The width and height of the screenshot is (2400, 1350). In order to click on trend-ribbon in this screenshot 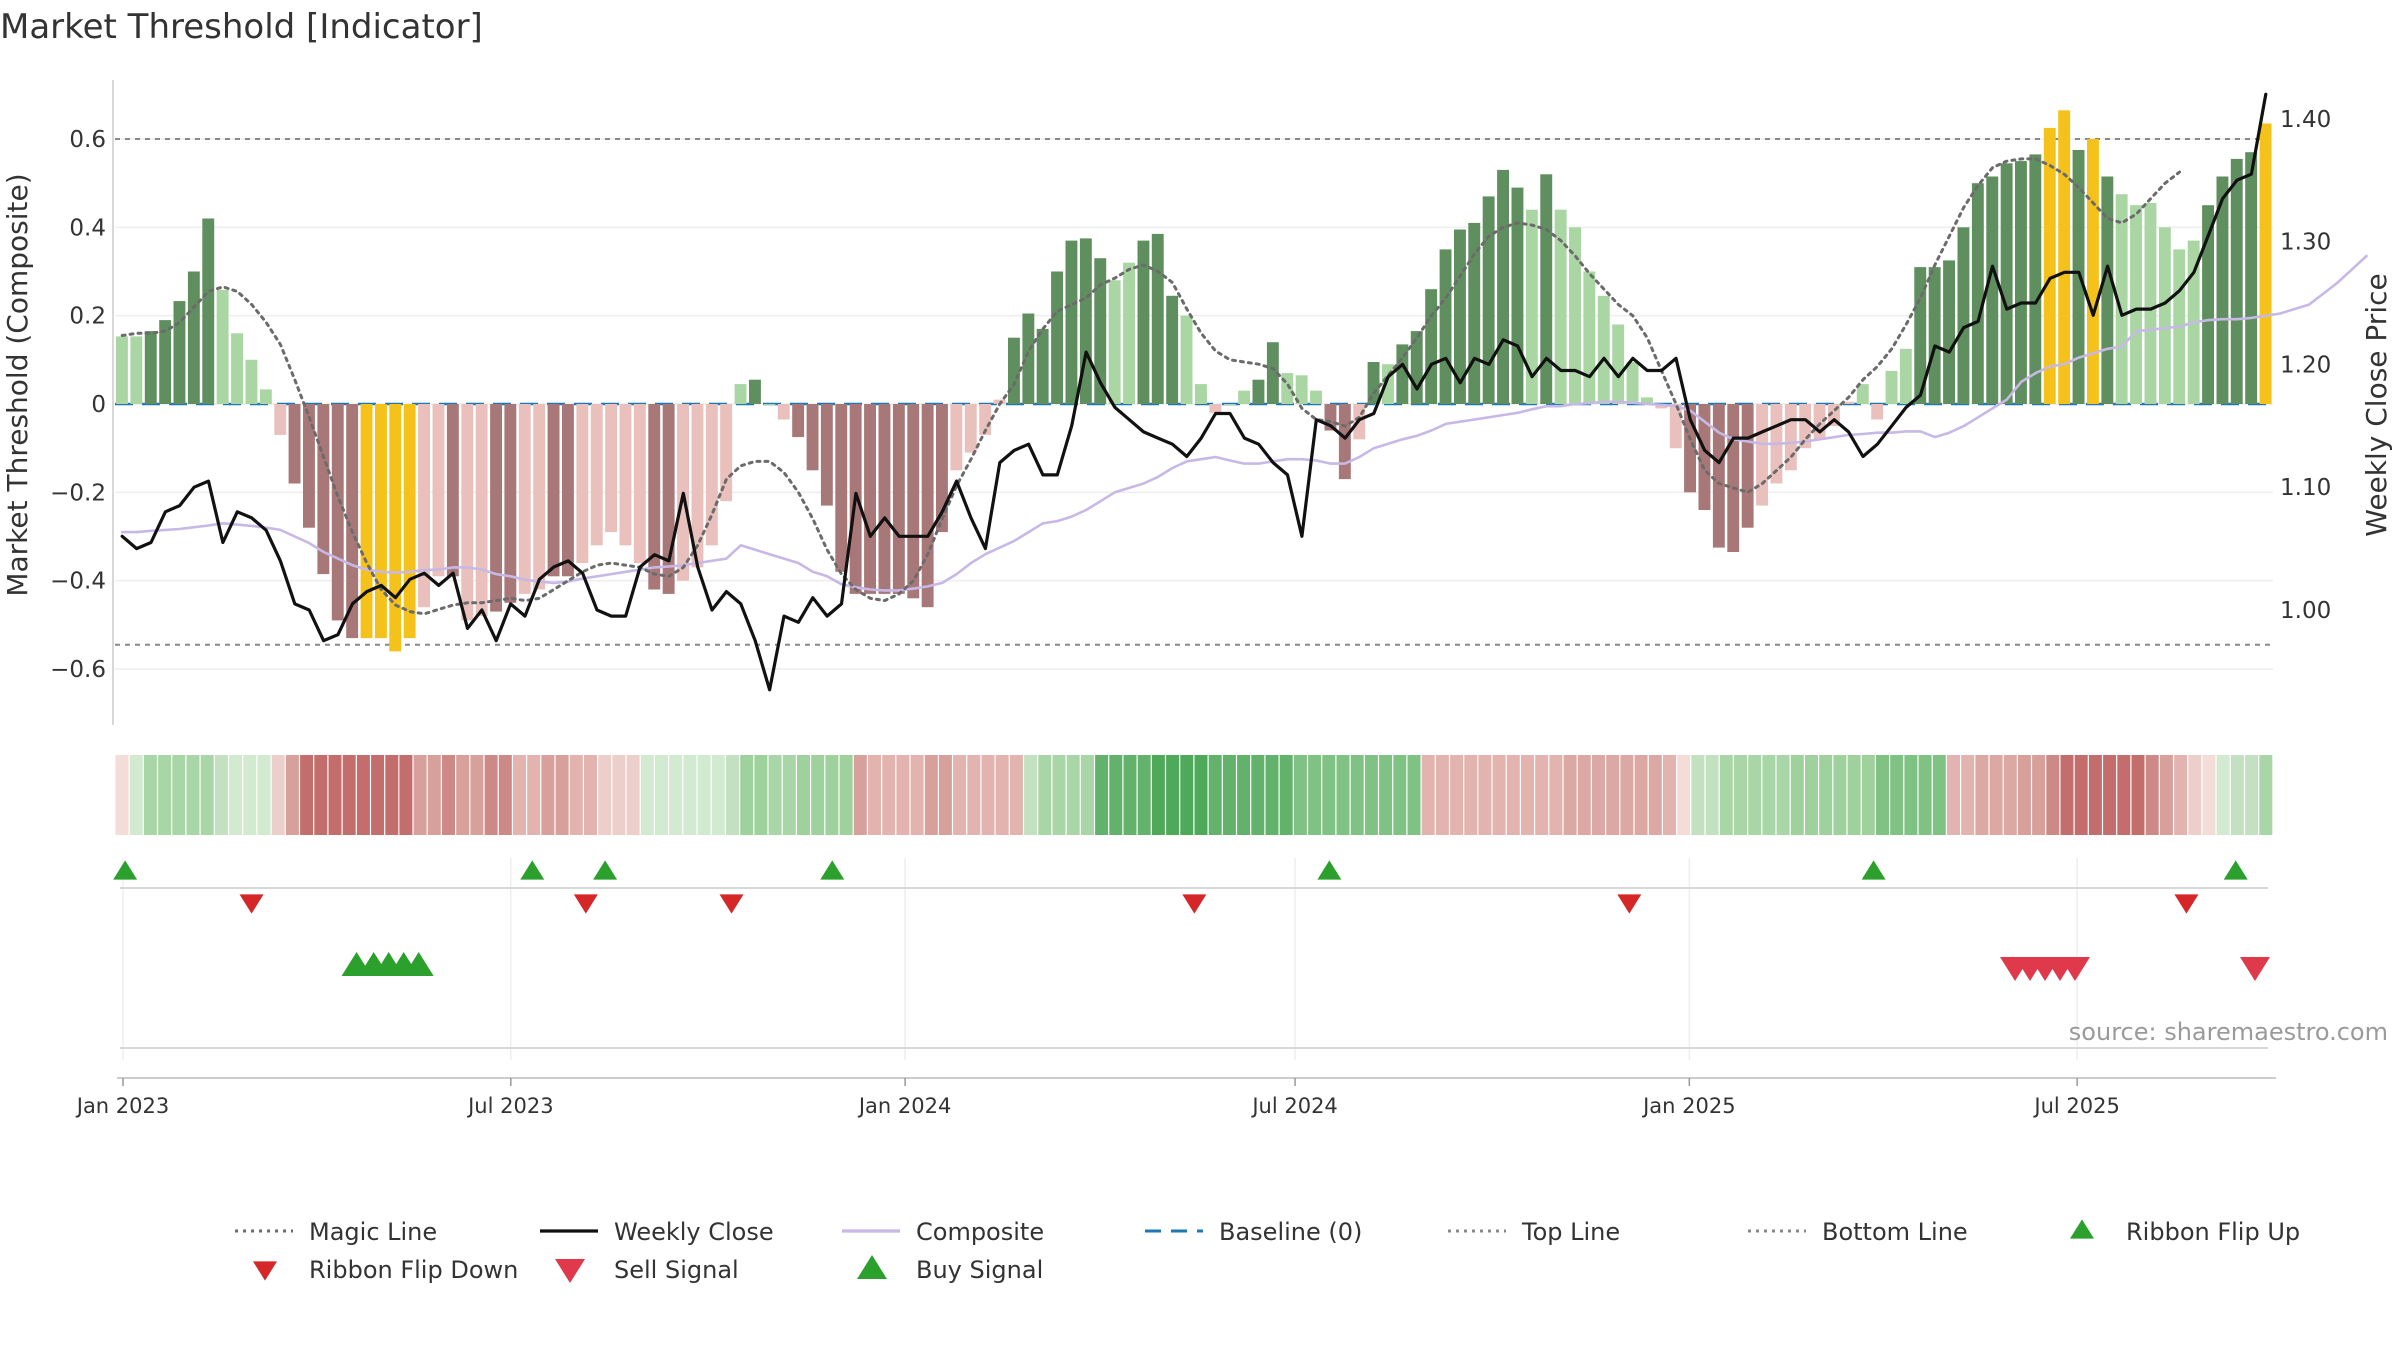, I will do `click(1194, 795)`.